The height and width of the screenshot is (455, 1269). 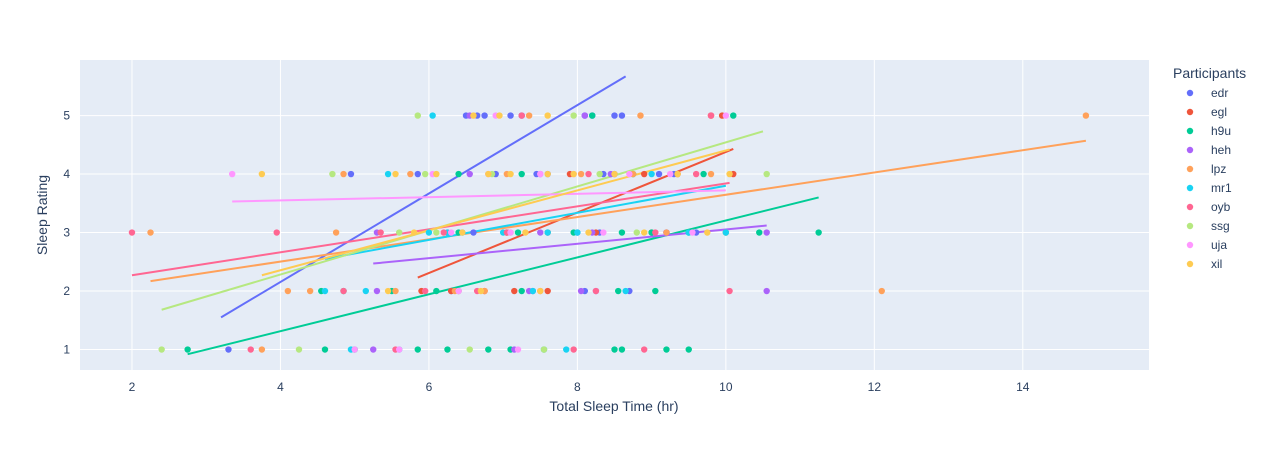 I want to click on legend-item-heh: heh, so click(x=1208, y=150).